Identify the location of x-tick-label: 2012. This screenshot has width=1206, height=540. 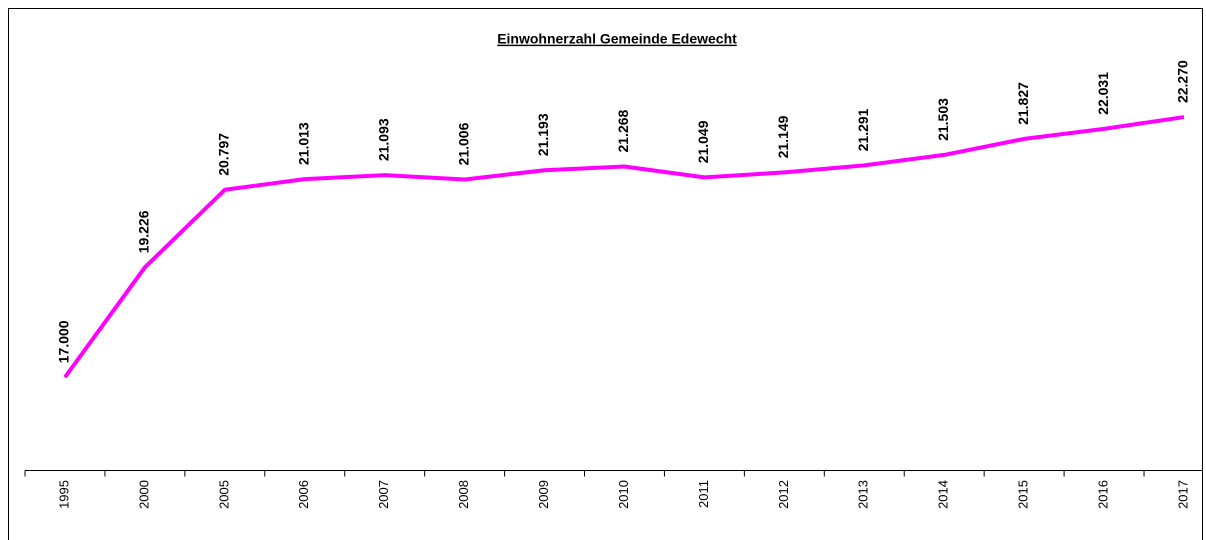
(783, 494).